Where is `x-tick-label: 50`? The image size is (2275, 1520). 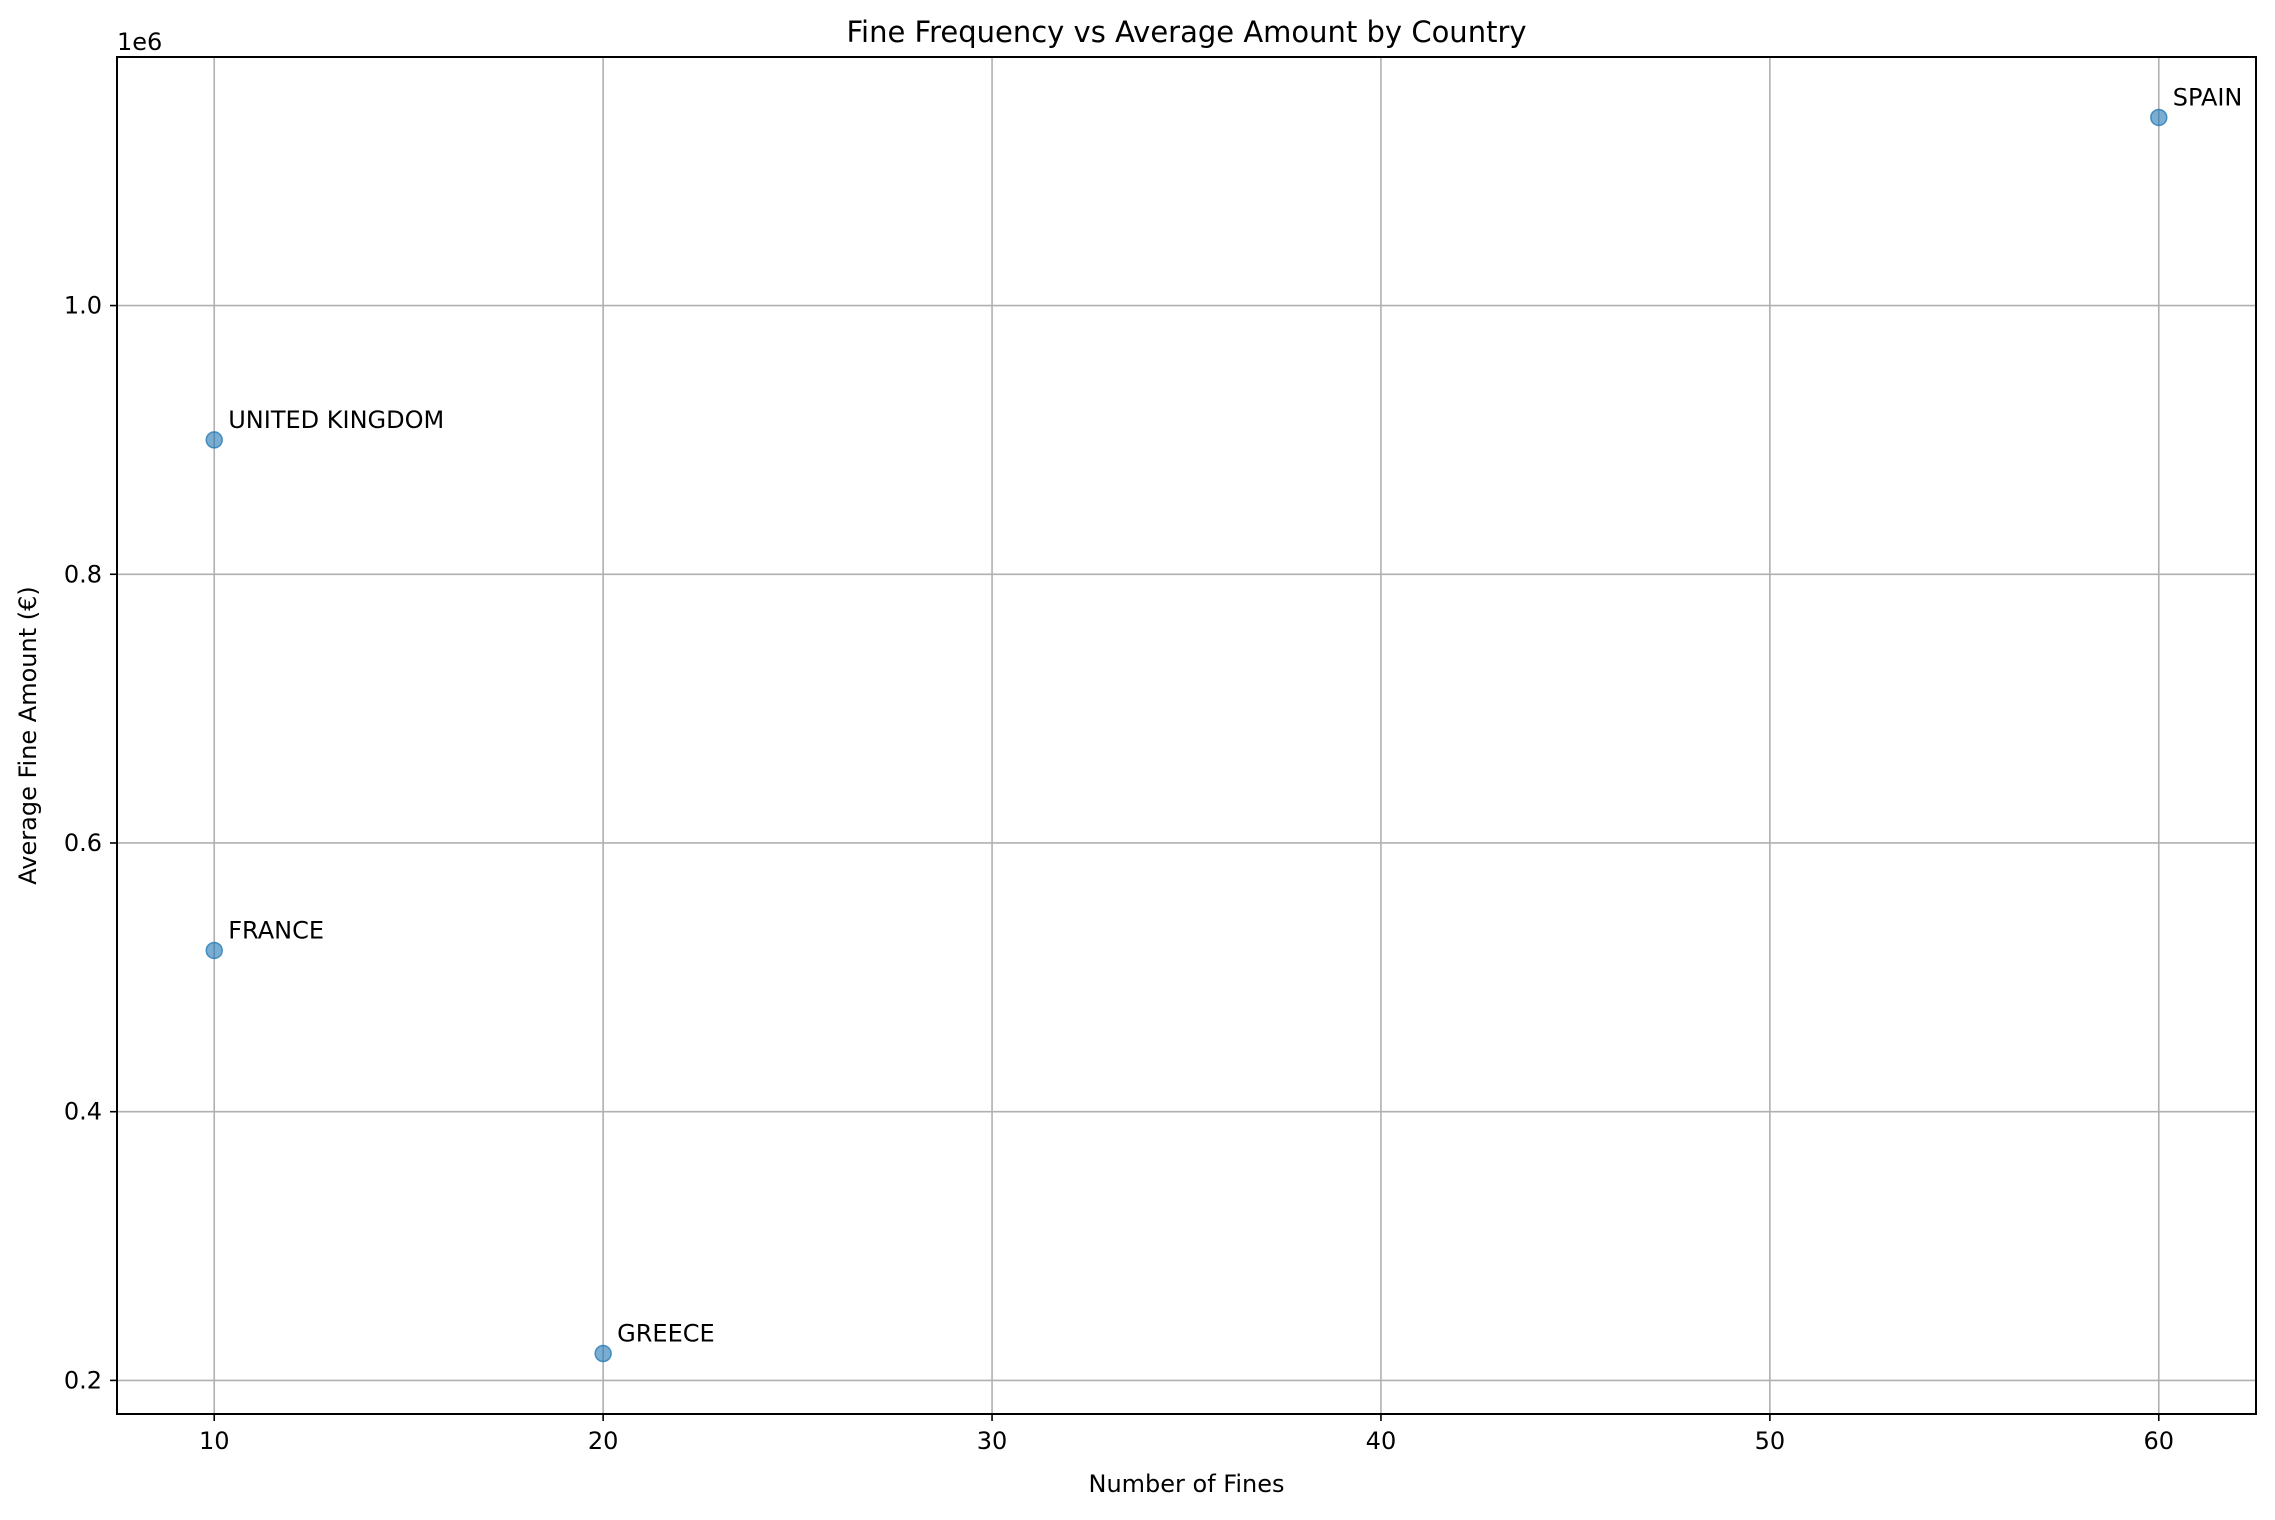
x-tick-label: 50 is located at coordinates (1770, 1441).